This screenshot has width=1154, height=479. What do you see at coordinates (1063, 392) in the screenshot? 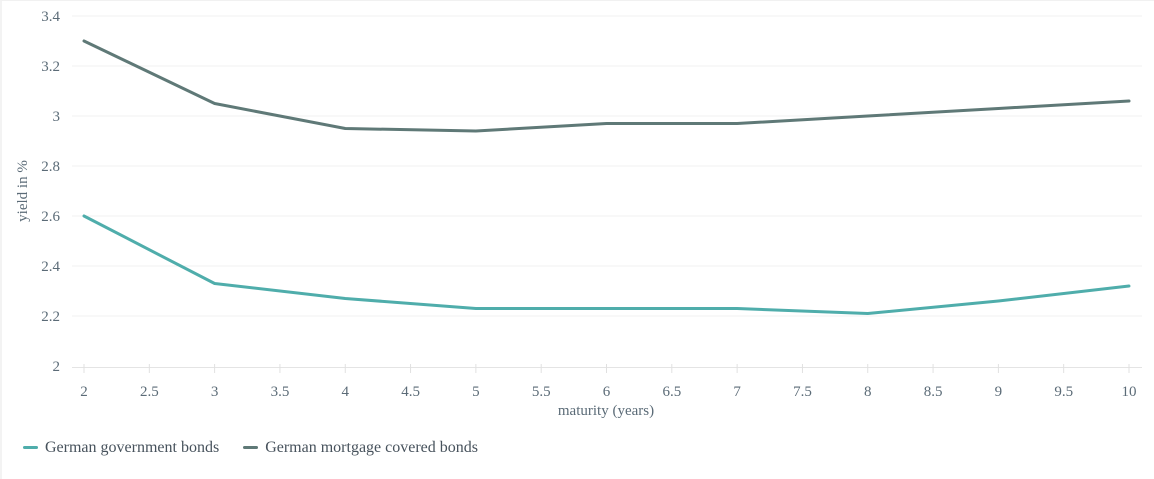
I see `x-tick-label: 9.5` at bounding box center [1063, 392].